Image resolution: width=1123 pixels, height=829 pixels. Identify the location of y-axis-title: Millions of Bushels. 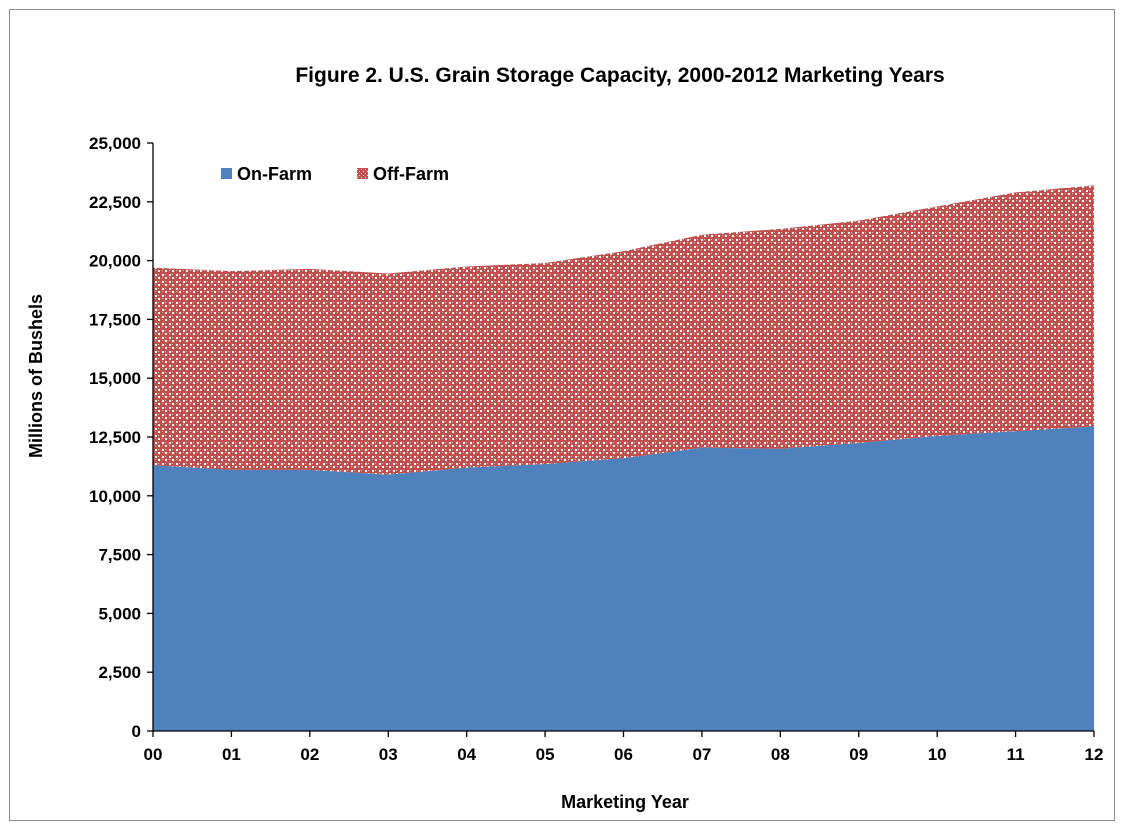
(36, 376).